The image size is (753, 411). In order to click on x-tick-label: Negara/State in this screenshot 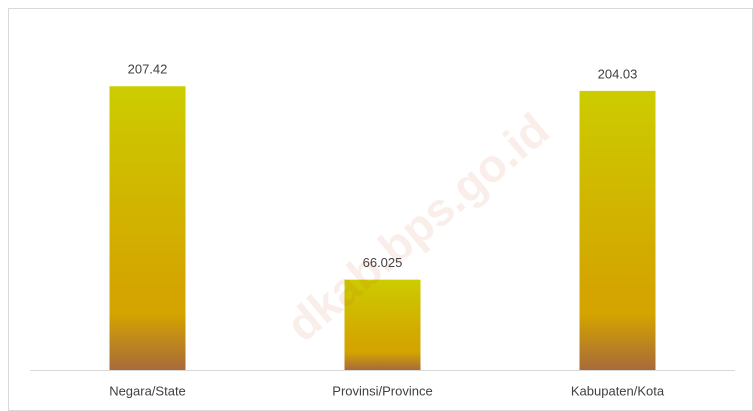, I will do `click(147, 390)`.